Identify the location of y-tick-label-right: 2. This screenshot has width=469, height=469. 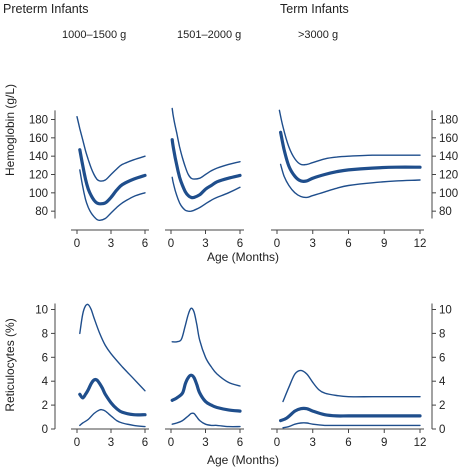
(442, 406).